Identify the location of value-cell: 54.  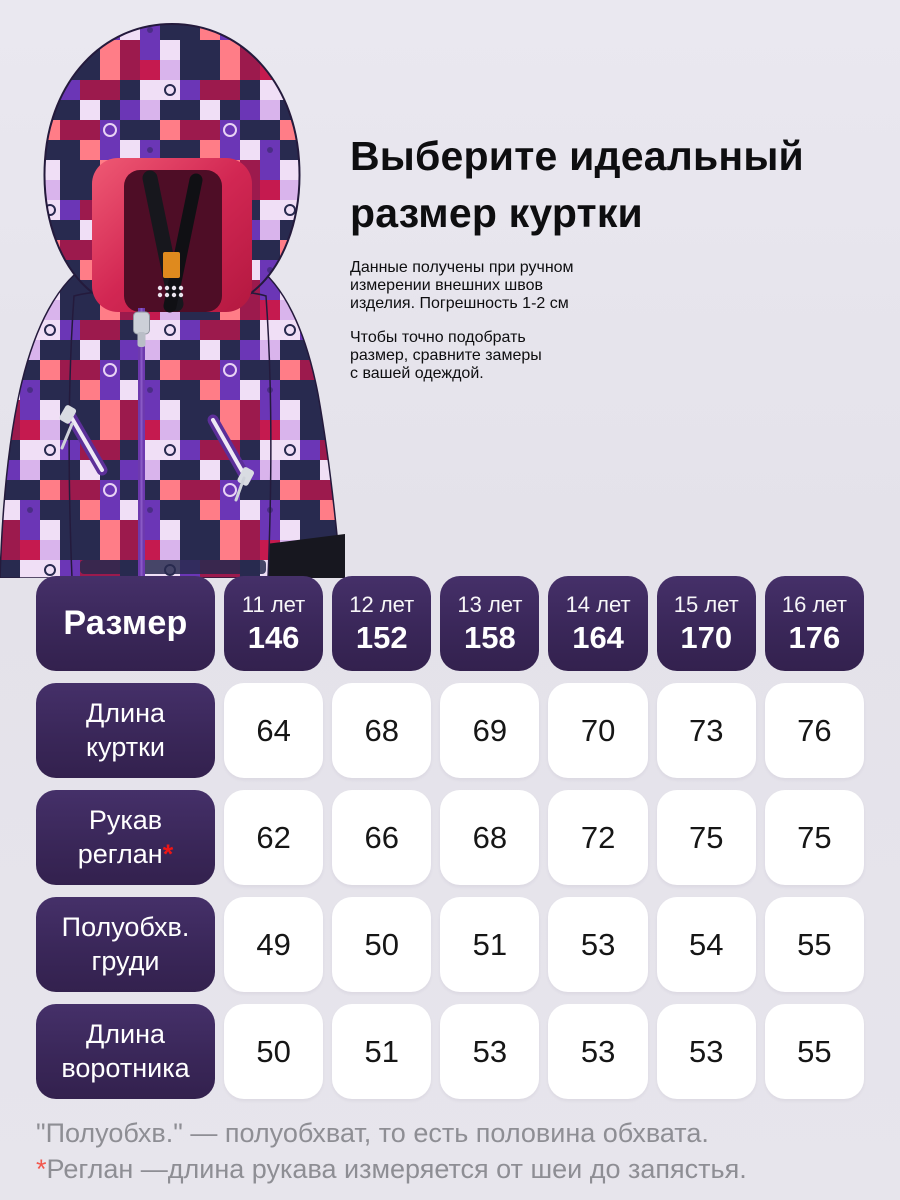
(706, 944).